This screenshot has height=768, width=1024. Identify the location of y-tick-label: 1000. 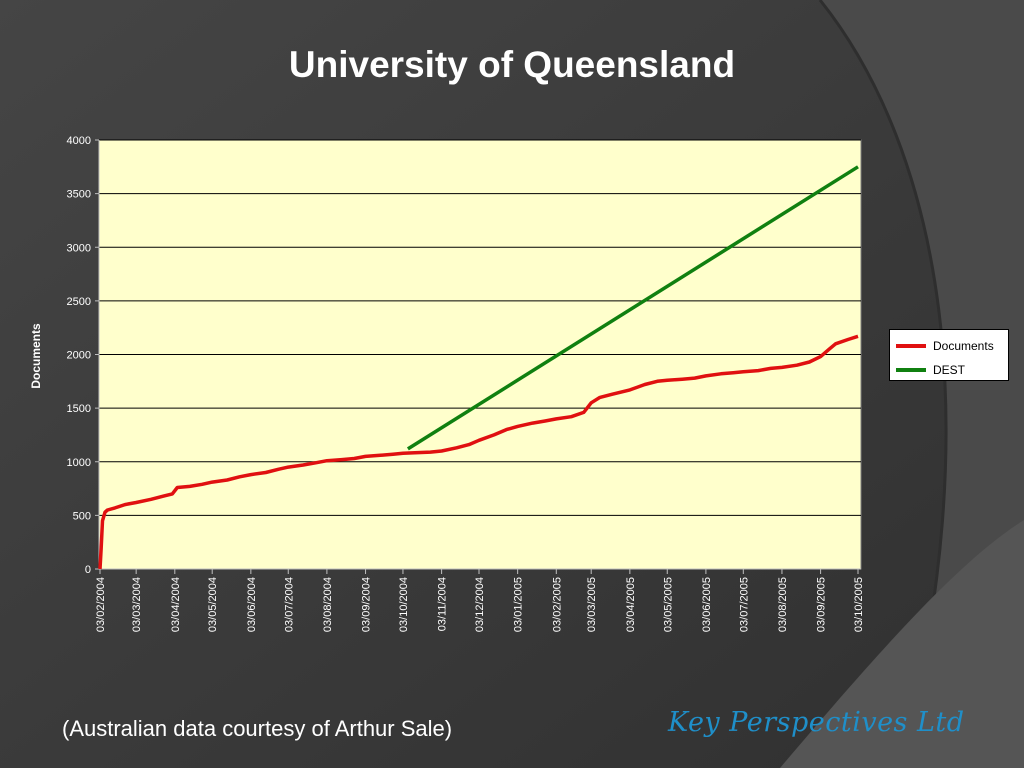
(79, 463).